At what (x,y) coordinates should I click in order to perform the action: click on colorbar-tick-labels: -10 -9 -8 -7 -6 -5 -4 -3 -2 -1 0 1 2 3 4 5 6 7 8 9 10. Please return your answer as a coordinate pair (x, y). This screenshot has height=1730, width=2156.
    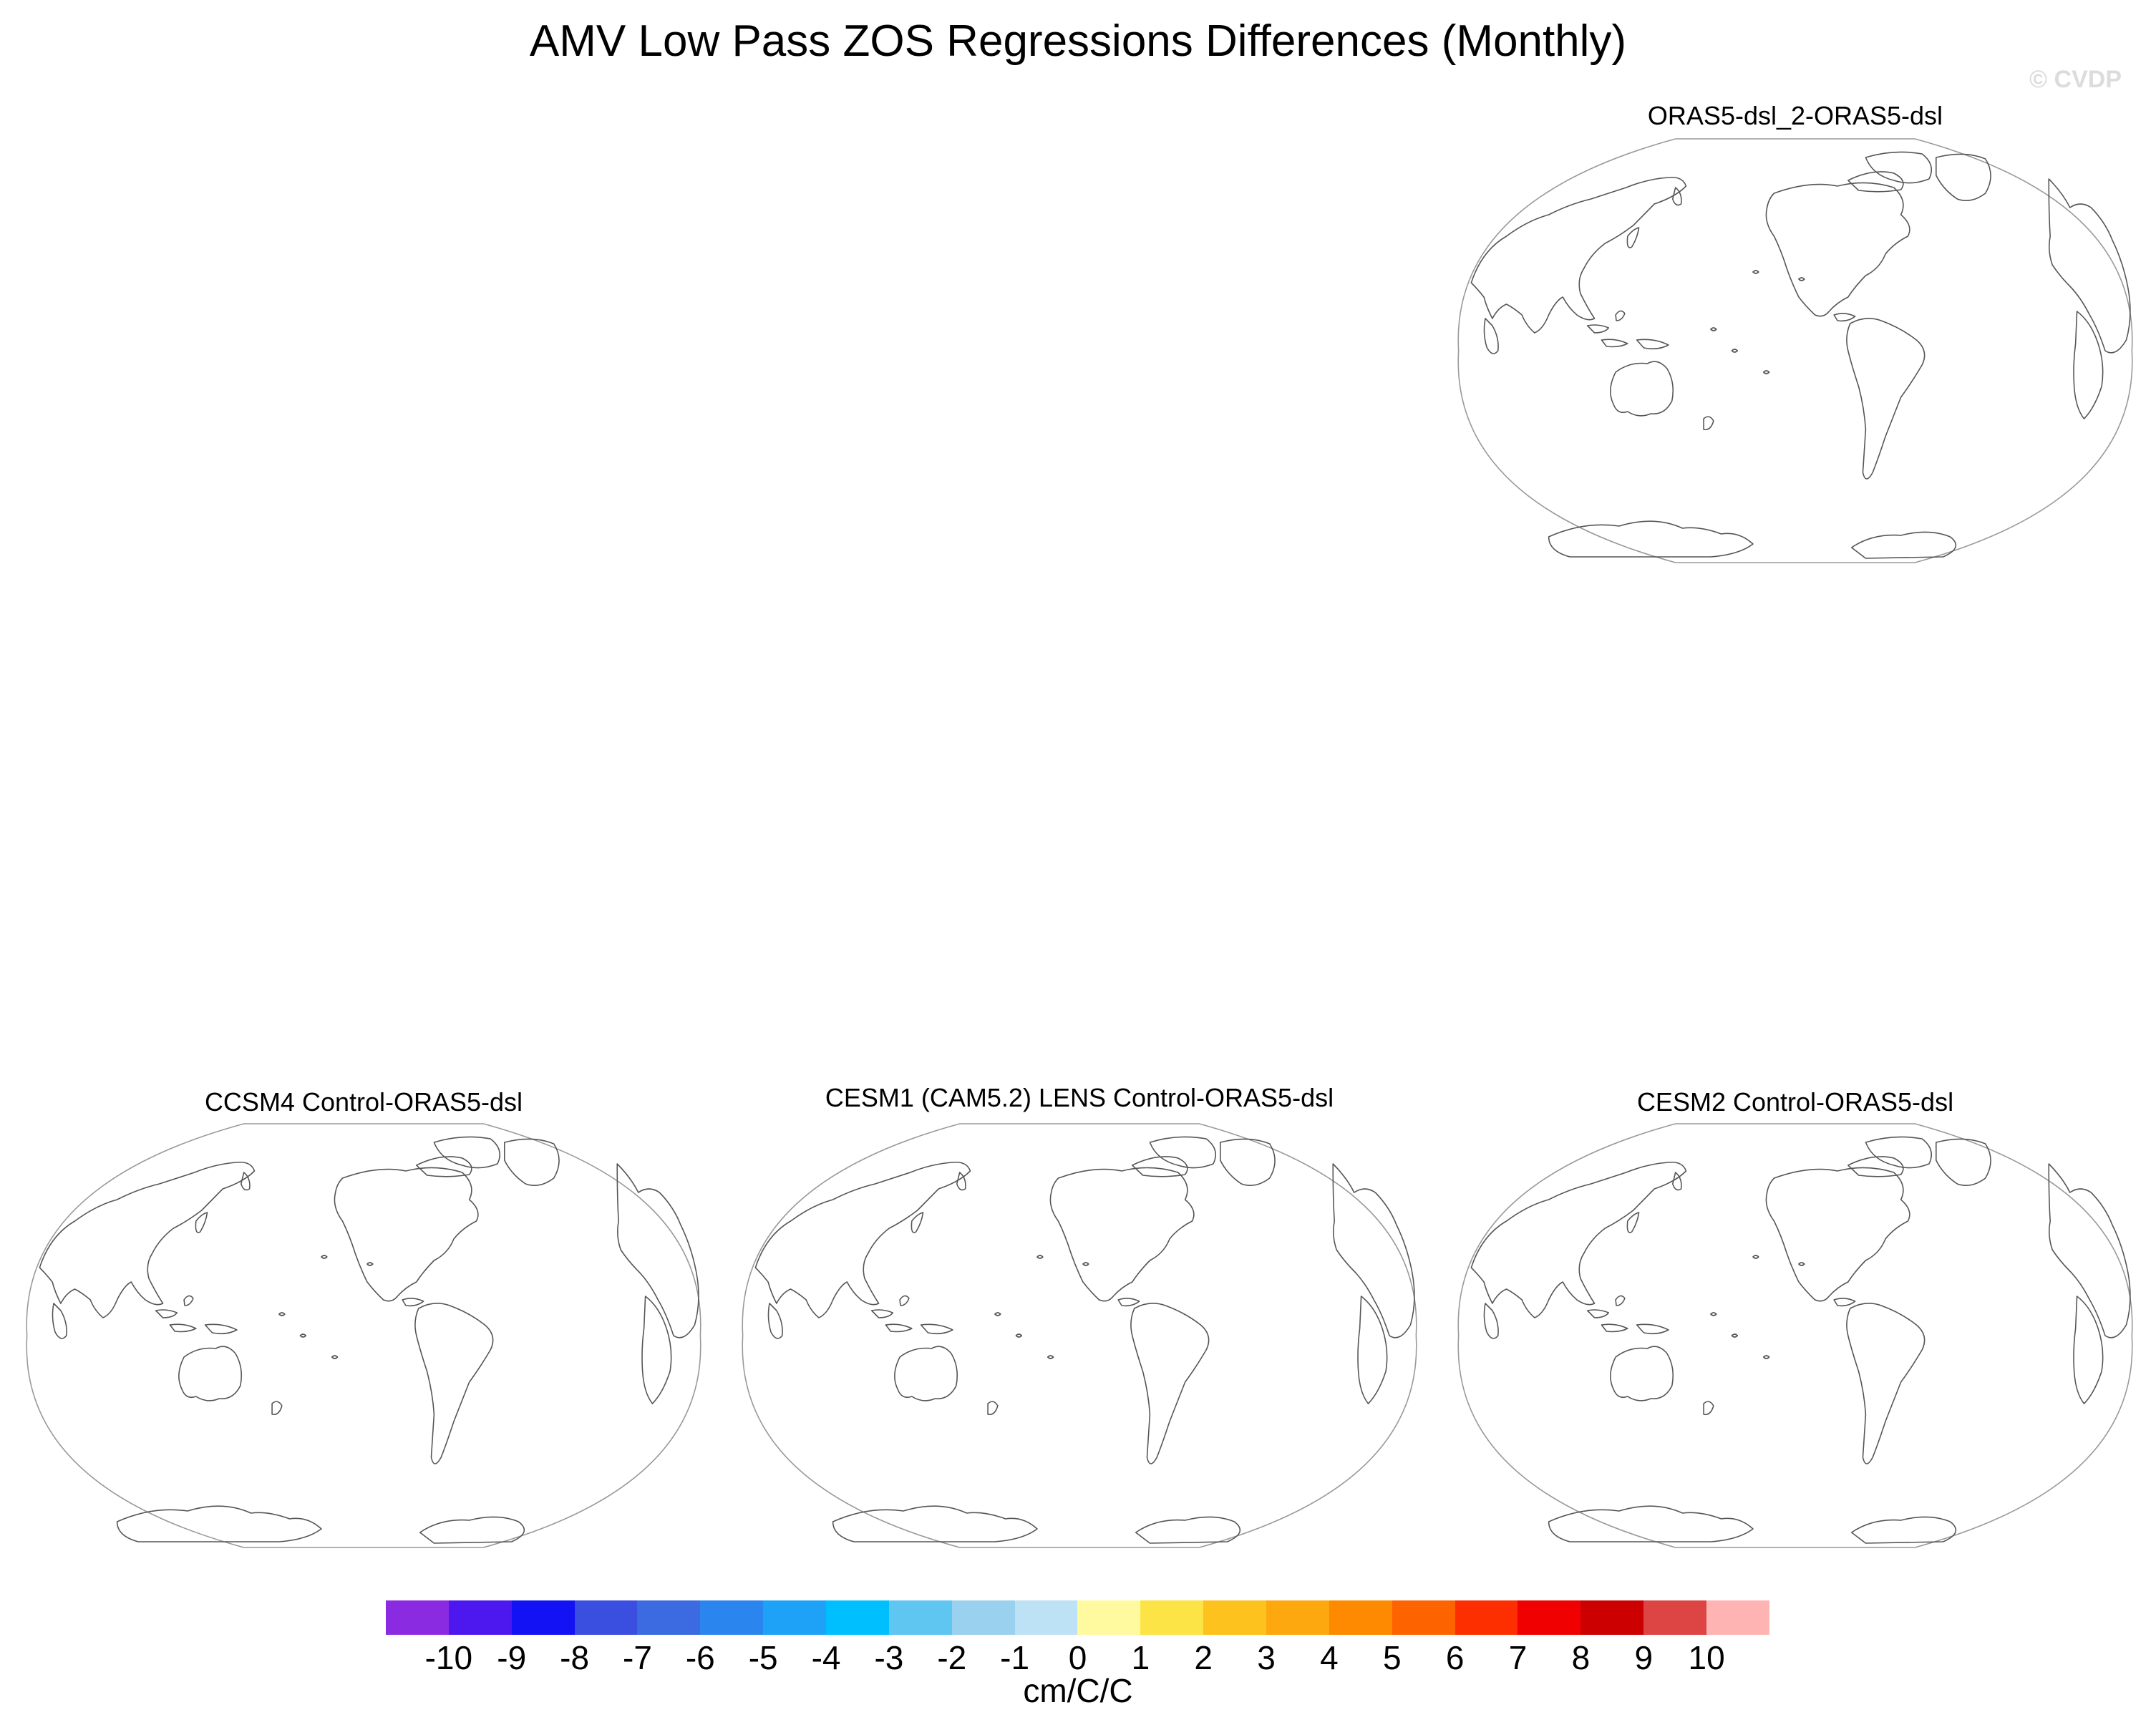
    Looking at the image, I should click on (1077, 1659).